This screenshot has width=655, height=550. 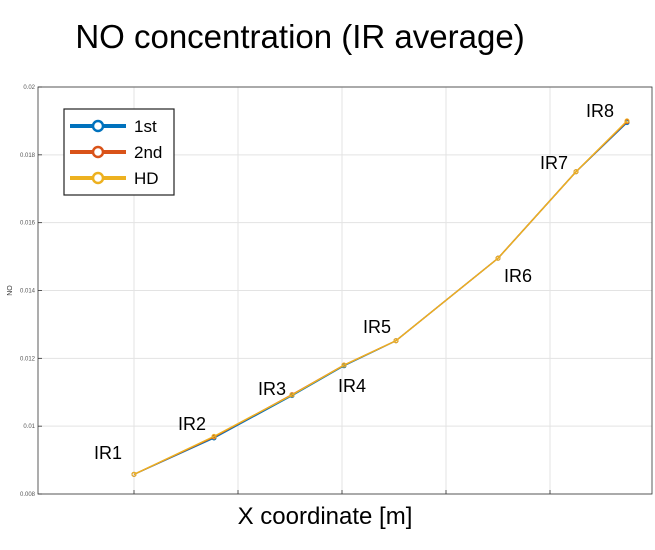 What do you see at coordinates (28, 495) in the screenshot?
I see `y-tick-label: 0.008` at bounding box center [28, 495].